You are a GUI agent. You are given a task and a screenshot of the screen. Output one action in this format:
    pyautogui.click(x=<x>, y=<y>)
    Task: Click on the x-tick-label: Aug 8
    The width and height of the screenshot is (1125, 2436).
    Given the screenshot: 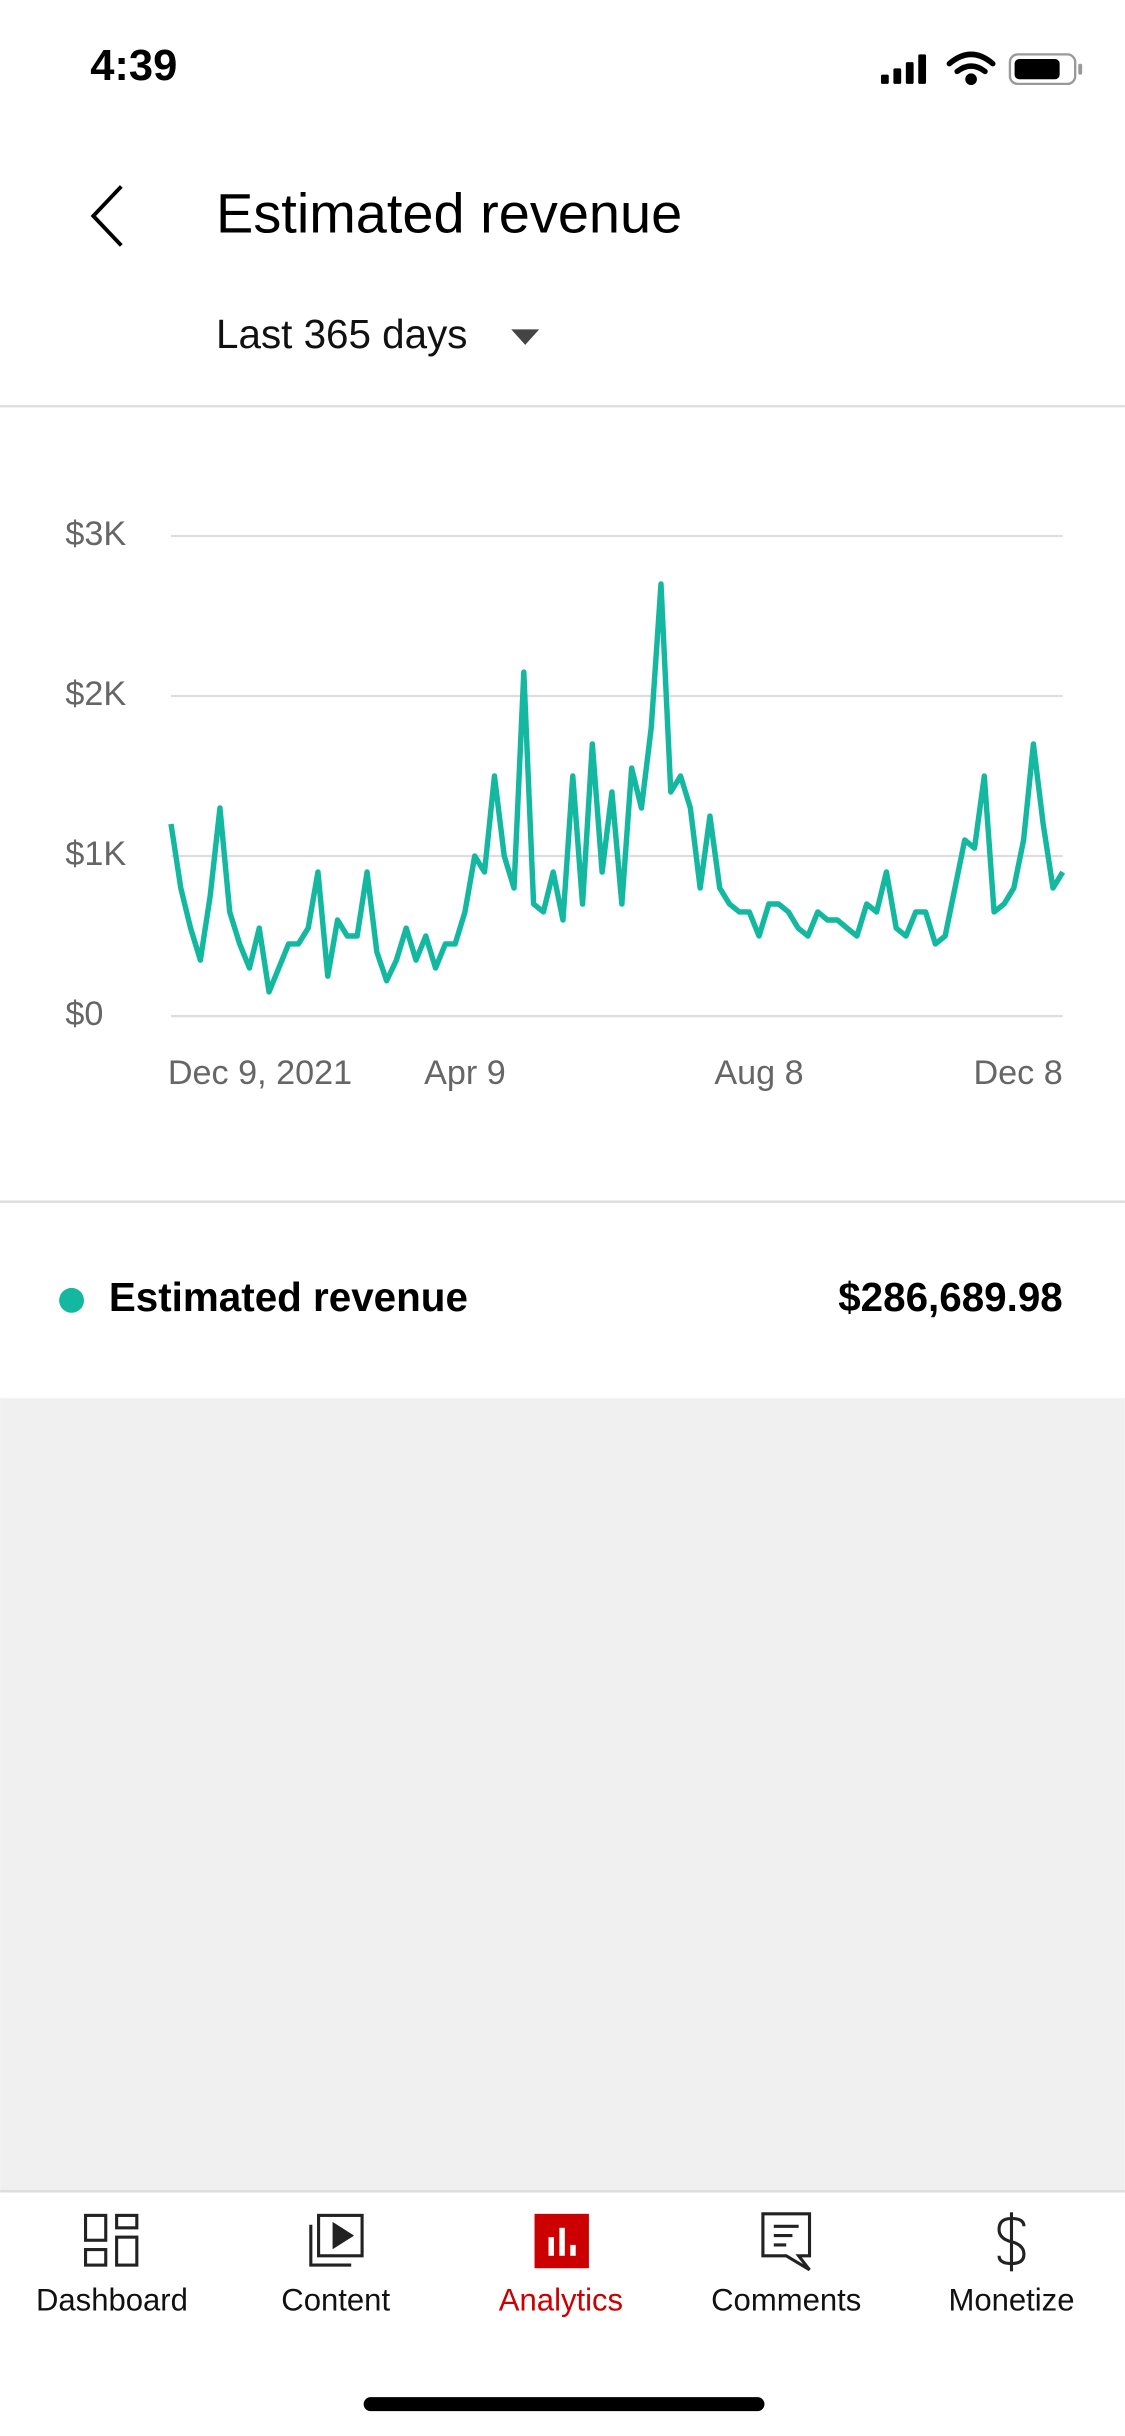 What is the action you would take?
    pyautogui.click(x=758, y=1073)
    